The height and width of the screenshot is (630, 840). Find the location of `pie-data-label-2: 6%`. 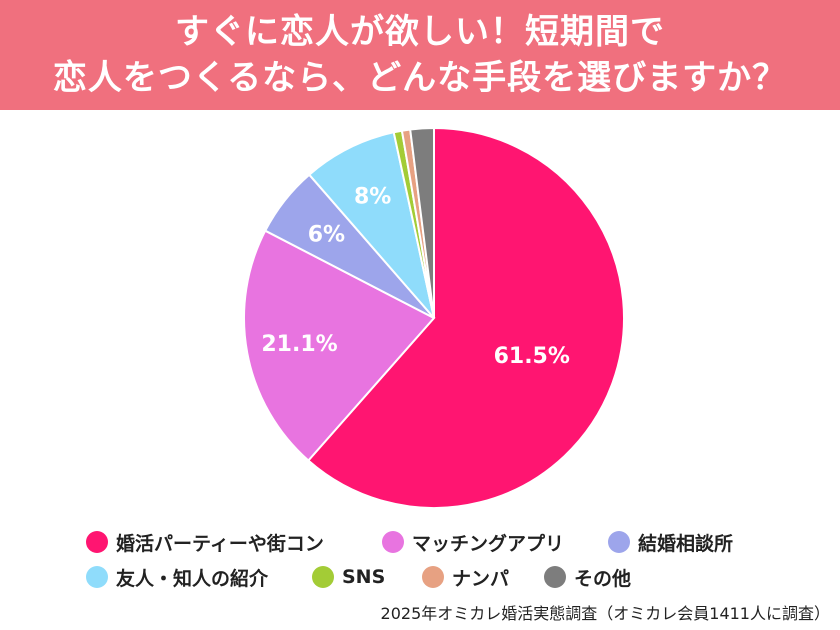

pie-data-label-2: 6% is located at coordinates (326, 234).